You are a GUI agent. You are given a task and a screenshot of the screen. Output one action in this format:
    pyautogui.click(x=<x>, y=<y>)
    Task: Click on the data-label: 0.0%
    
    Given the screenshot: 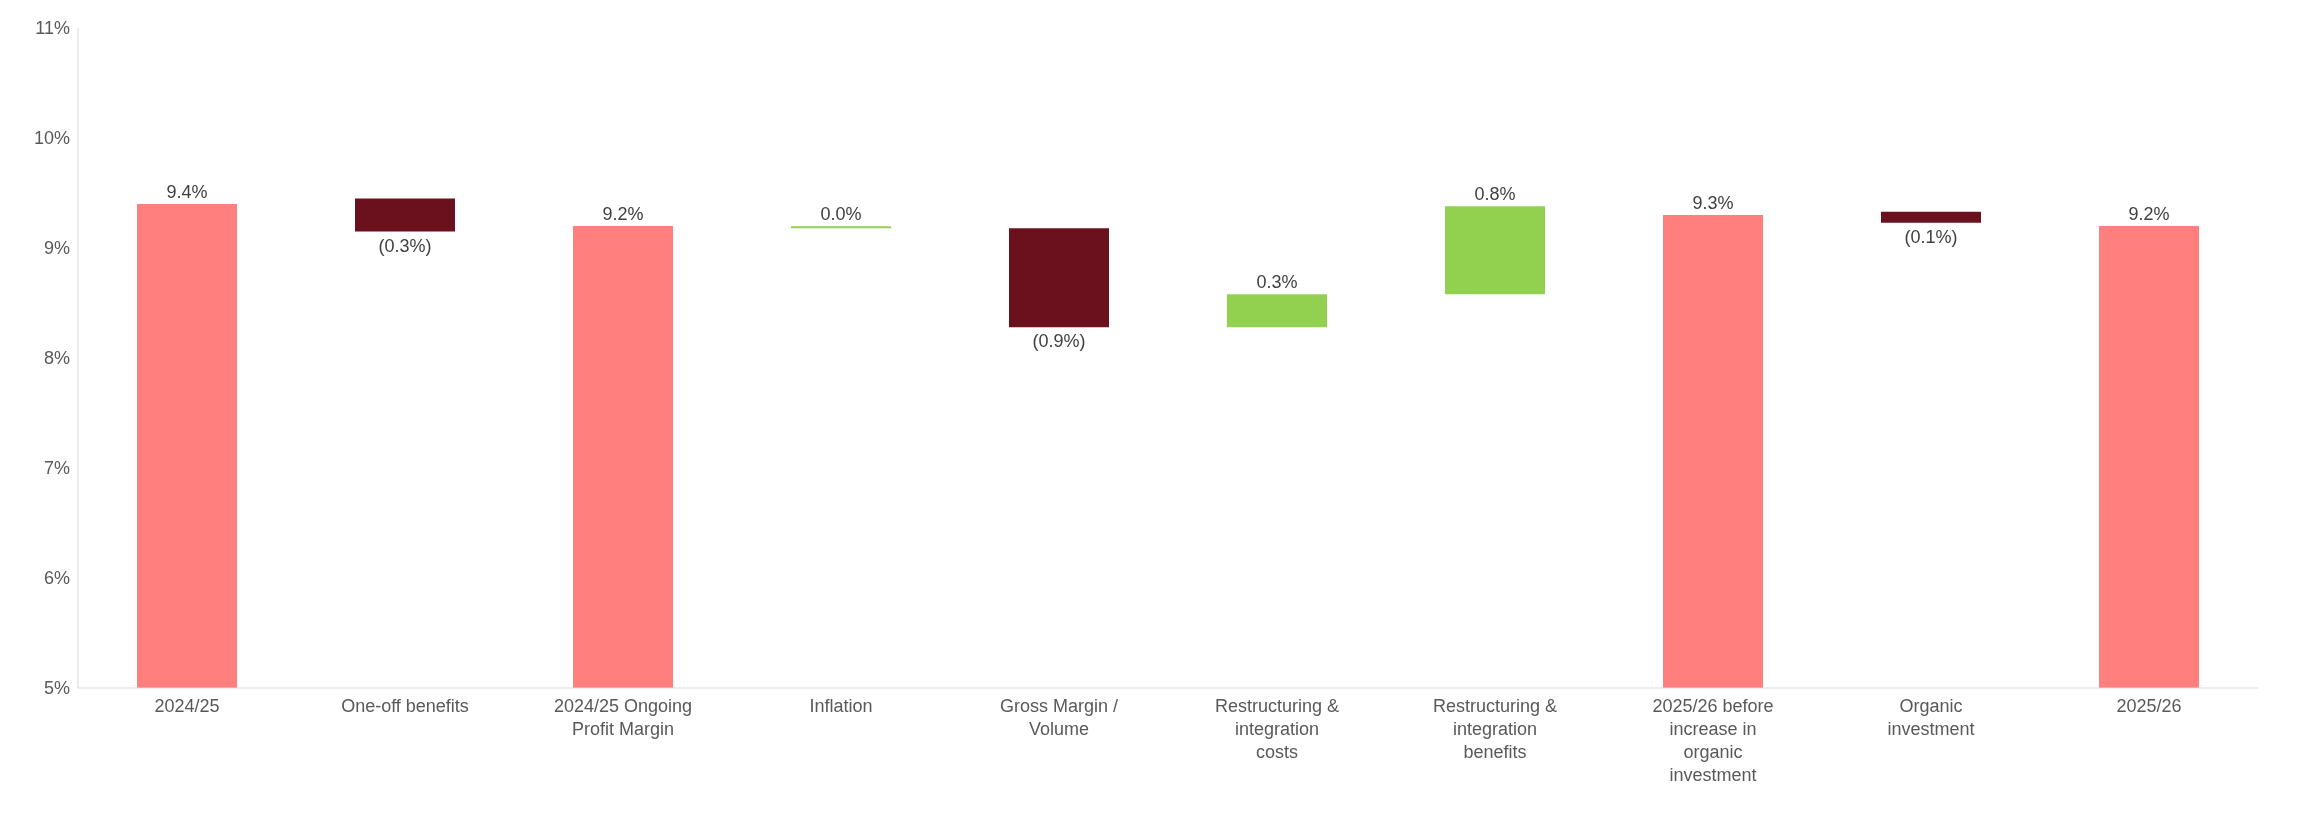 What is the action you would take?
    pyautogui.click(x=841, y=214)
    